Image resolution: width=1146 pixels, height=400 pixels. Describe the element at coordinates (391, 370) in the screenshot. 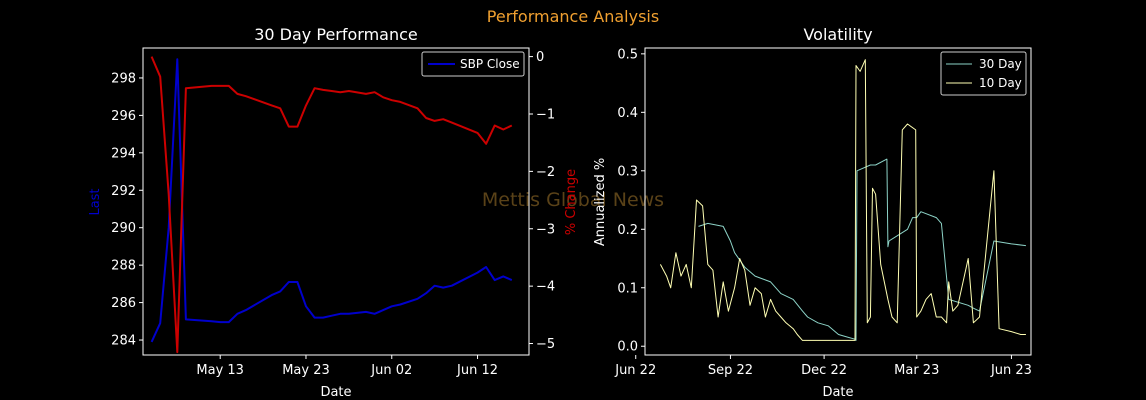

I see `x-tick-label: Jun 02` at that location.